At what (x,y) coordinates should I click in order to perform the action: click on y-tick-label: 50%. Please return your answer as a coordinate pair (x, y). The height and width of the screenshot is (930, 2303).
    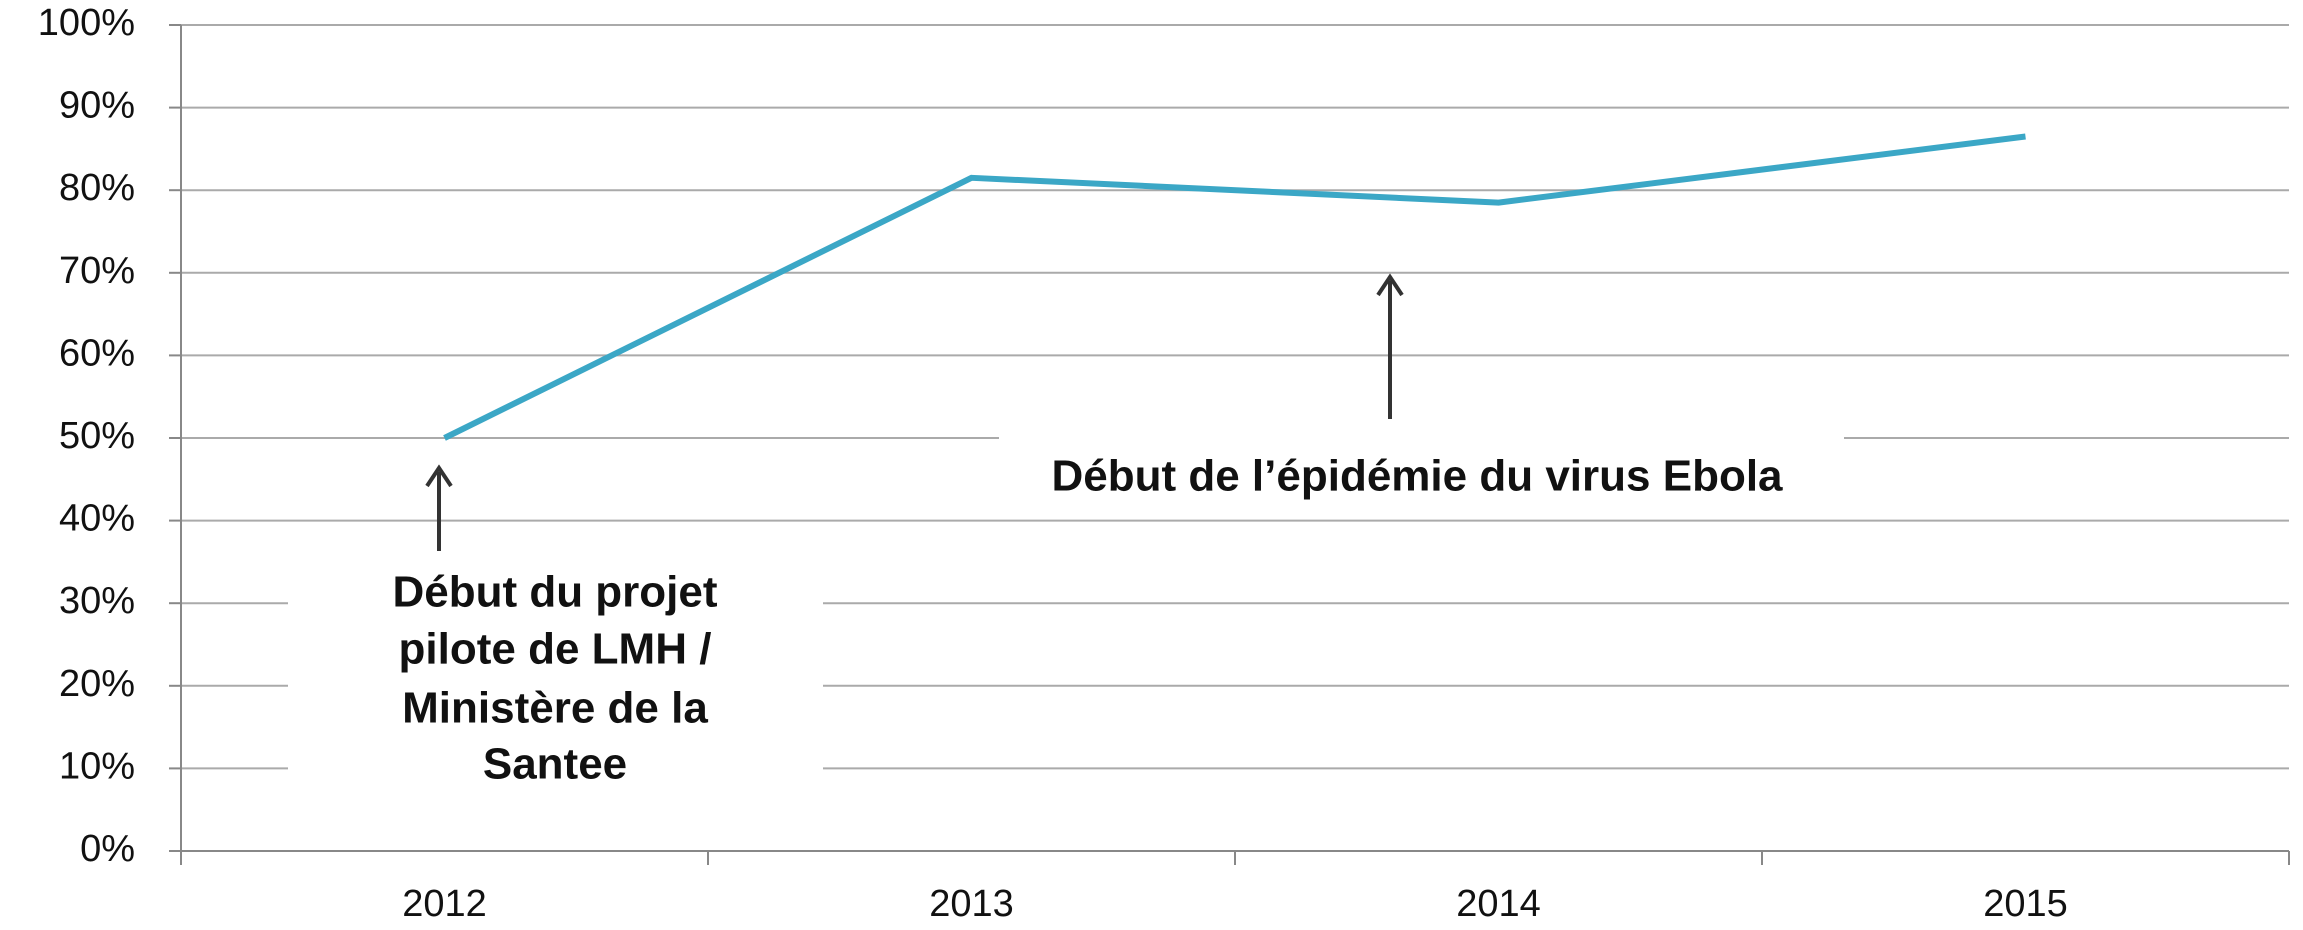
    Looking at the image, I should click on (97, 436).